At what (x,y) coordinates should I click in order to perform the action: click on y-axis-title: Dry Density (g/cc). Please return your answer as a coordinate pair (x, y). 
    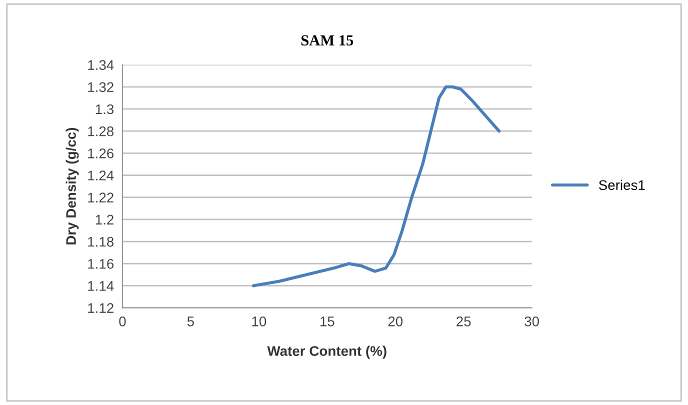
    Looking at the image, I should click on (72, 186).